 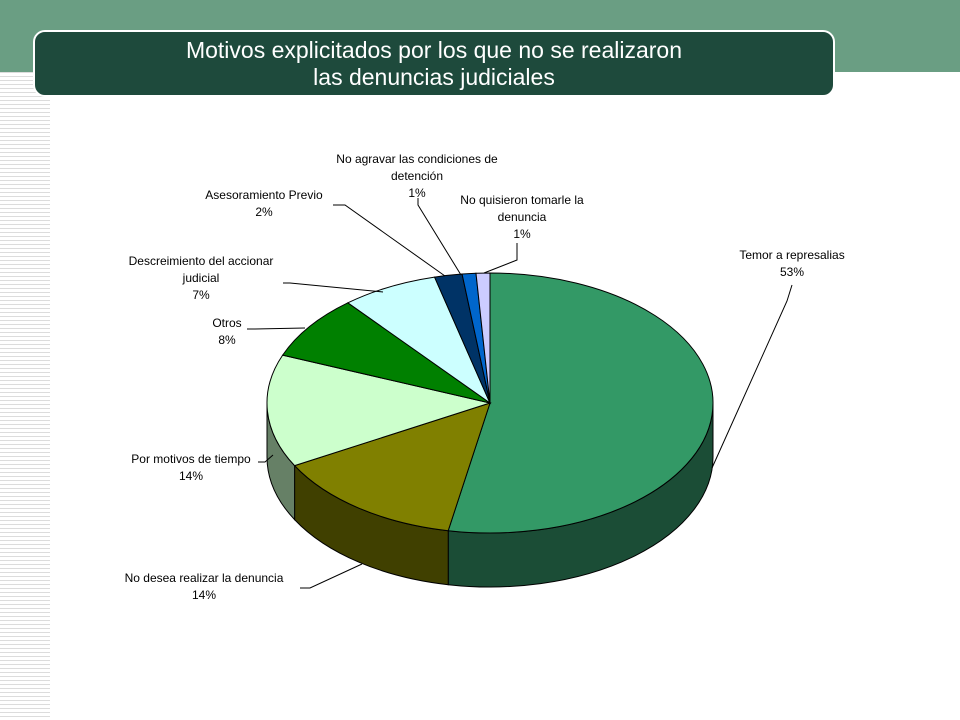 I want to click on data-label-value-por-motivos-de-tiempo: 14%, so click(x=191, y=476).